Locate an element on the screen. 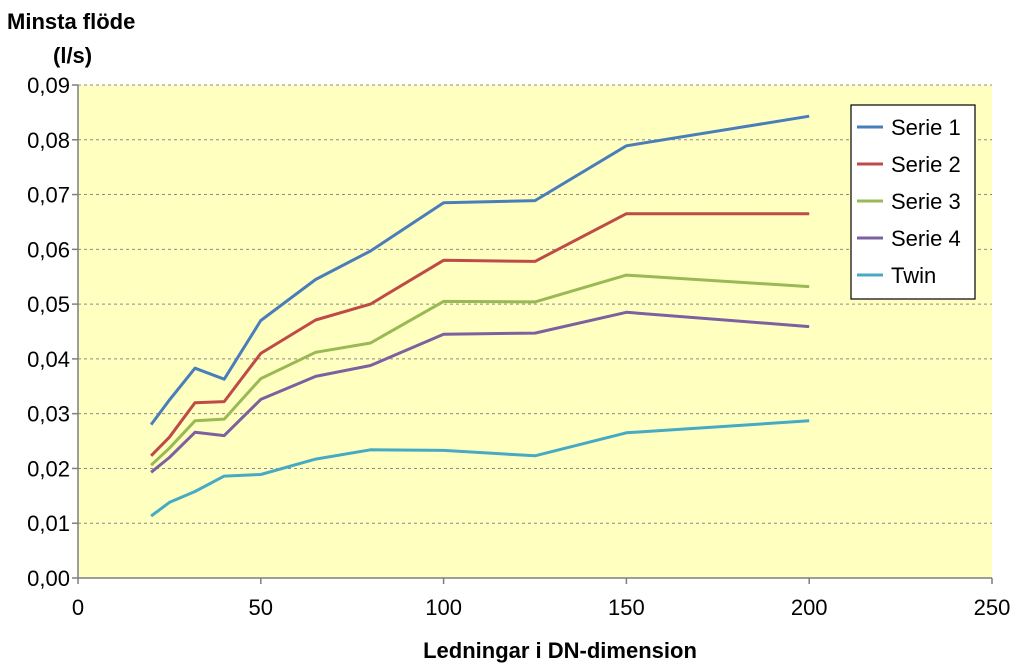 The width and height of the screenshot is (1024, 668). y-tick-label: 0,01 is located at coordinates (48, 523).